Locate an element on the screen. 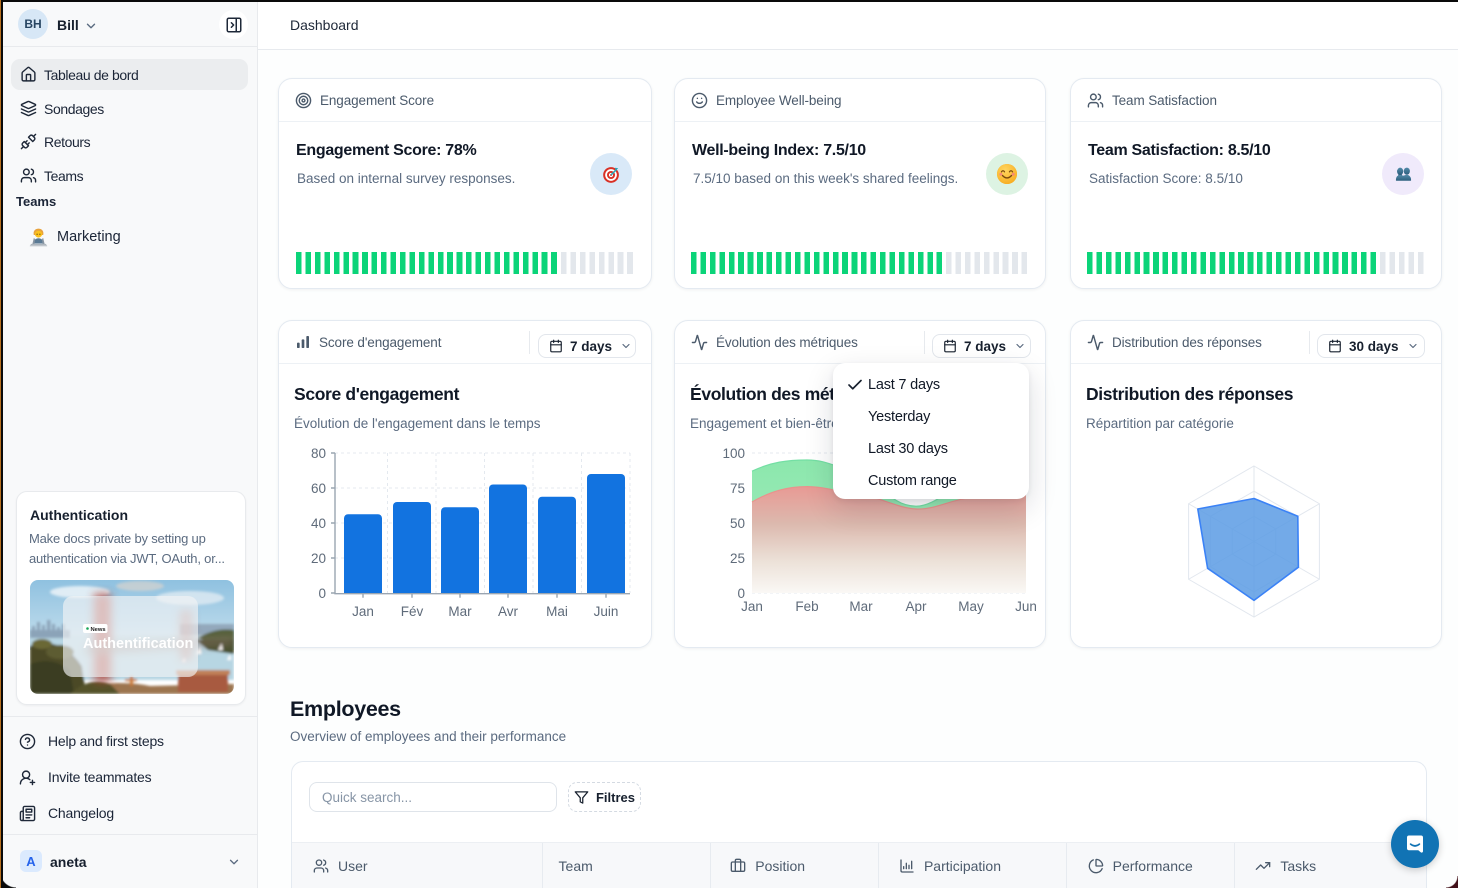 The image size is (1458, 888). svg-text: Fév is located at coordinates (412, 611).